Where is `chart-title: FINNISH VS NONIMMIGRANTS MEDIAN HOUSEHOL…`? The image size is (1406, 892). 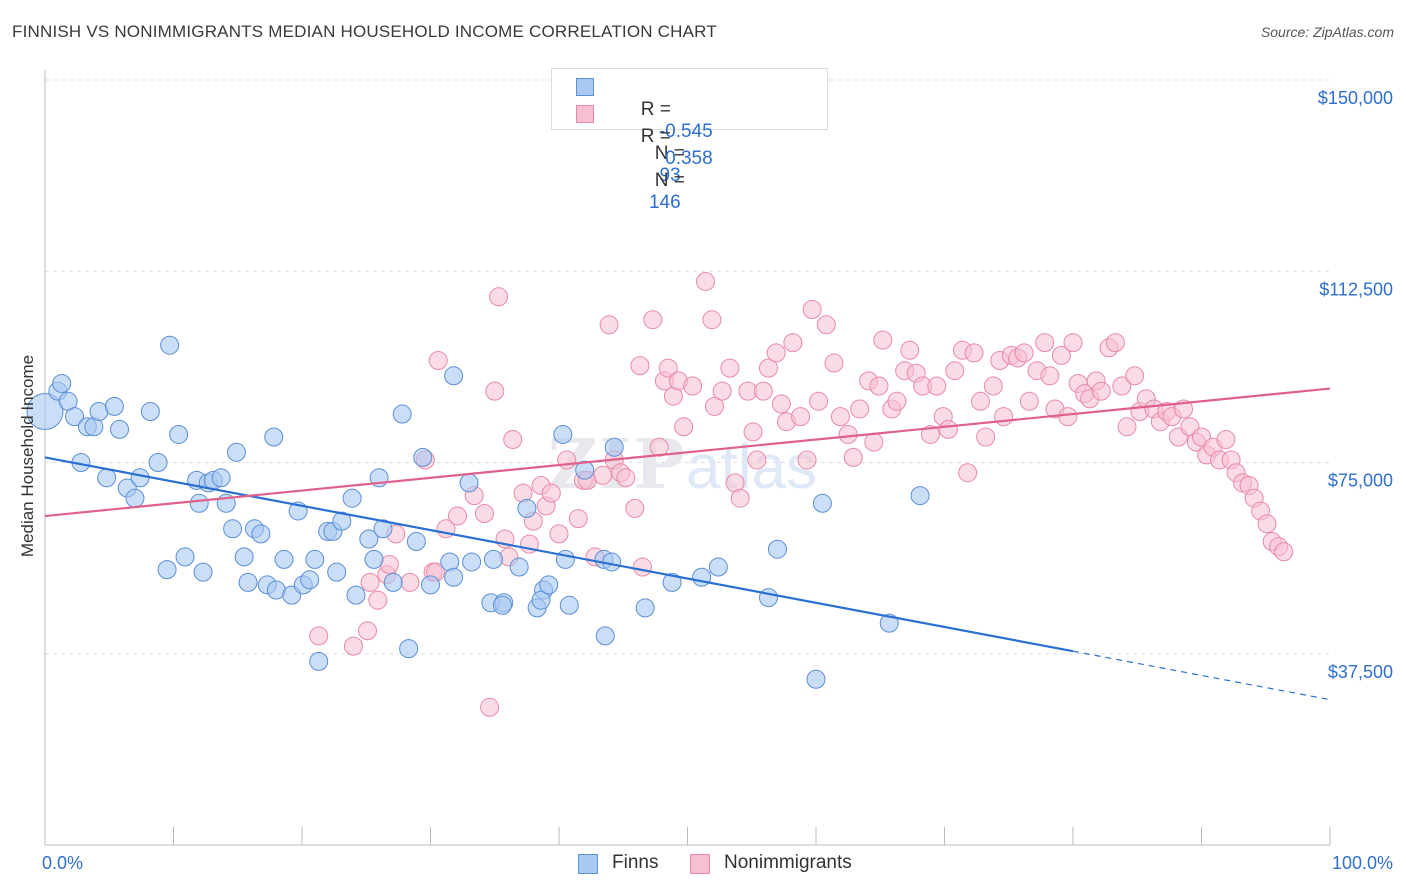 chart-title: FINNISH VS NONIMMIGRANTS MEDIAN HOUSEHOL… is located at coordinates (364, 31).